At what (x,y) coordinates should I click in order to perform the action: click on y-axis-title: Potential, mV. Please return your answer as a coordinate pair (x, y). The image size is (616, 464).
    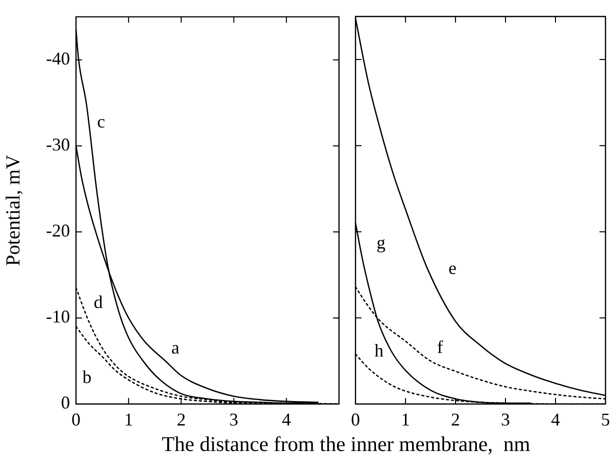
    Looking at the image, I should click on (13, 210).